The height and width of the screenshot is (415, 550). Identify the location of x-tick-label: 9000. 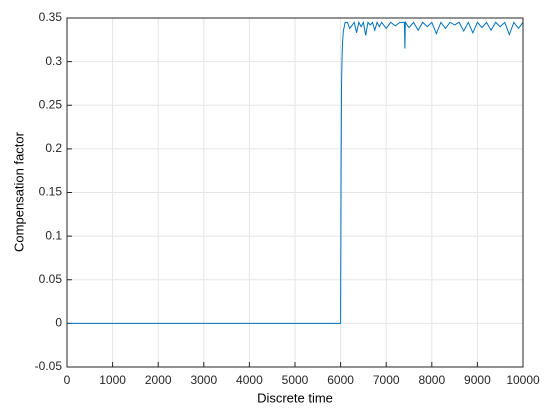
(477, 380).